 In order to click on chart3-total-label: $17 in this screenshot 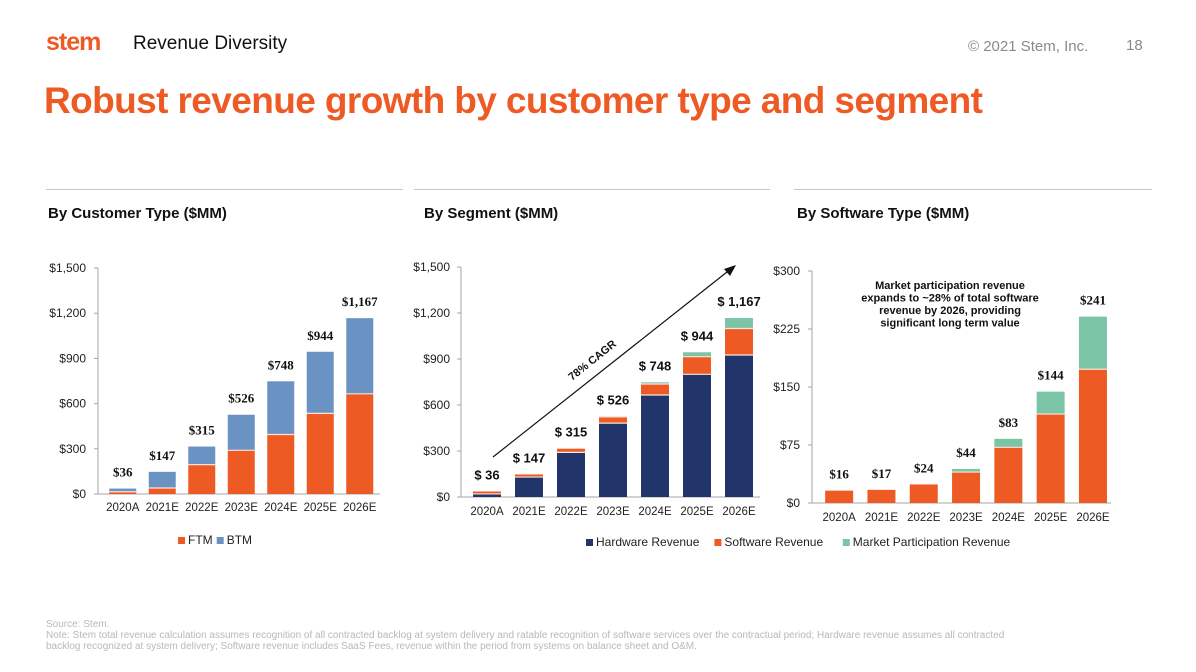, I will do `click(882, 473)`.